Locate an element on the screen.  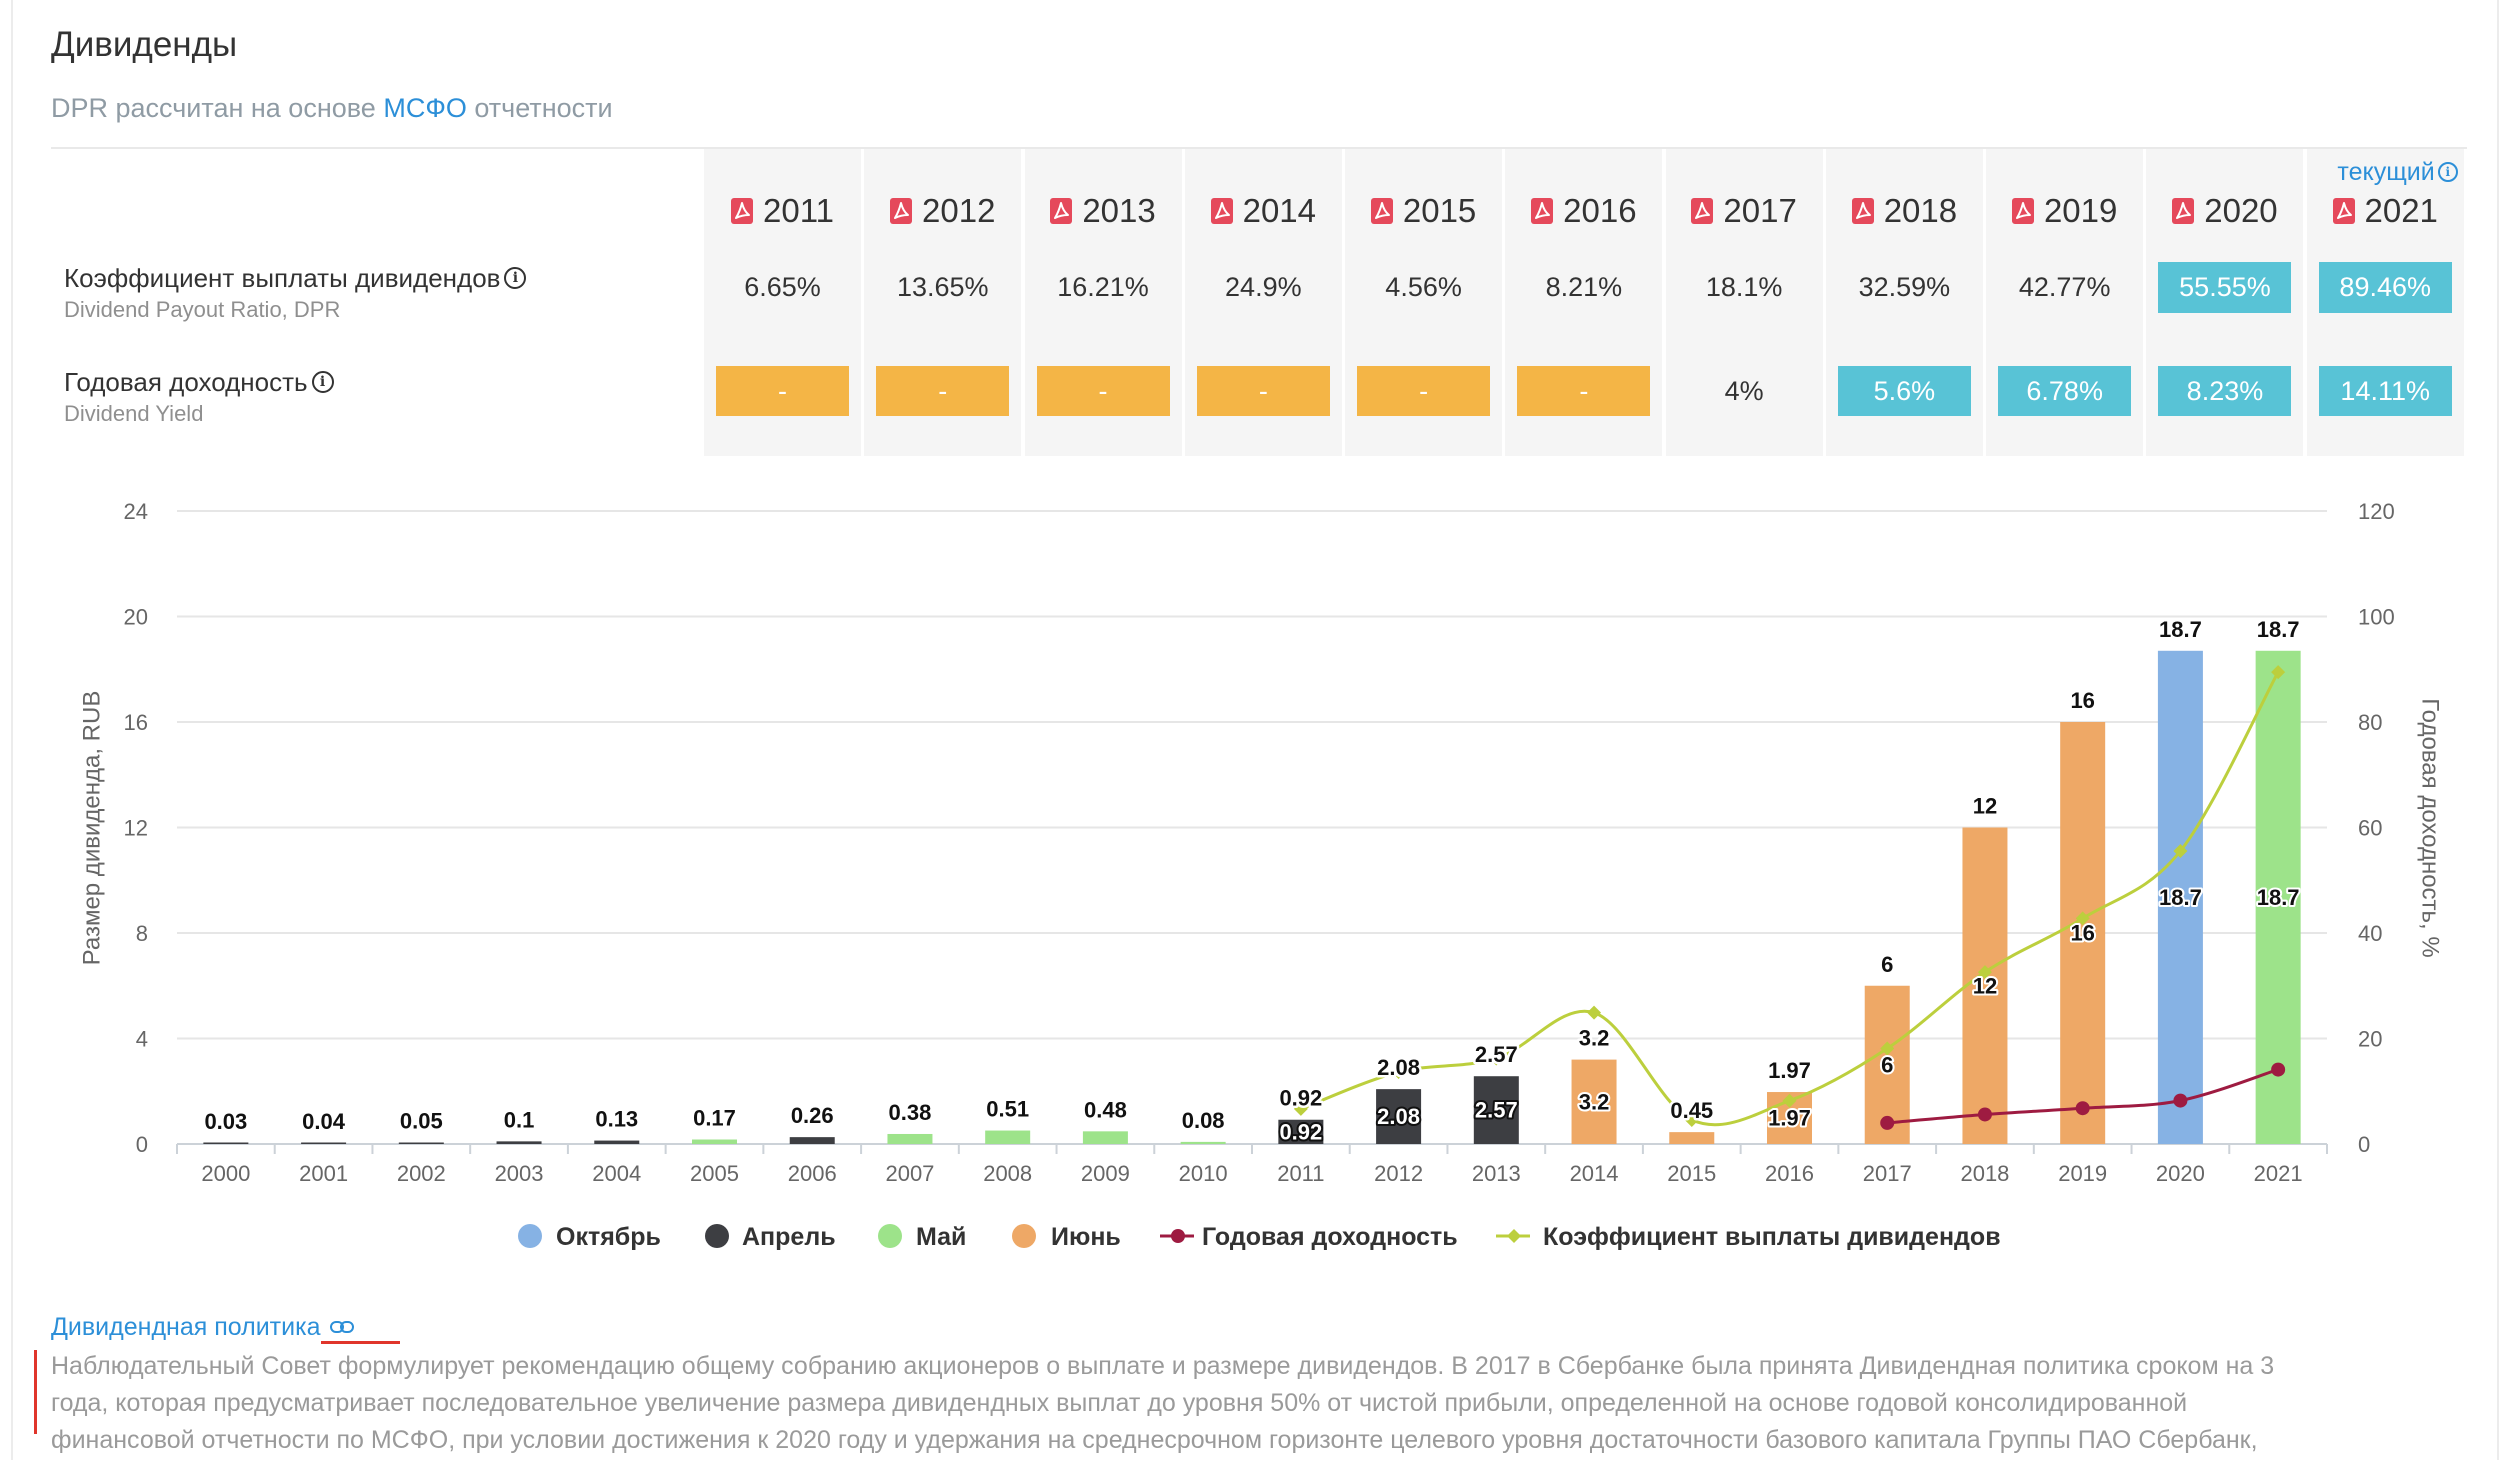
x-tick-label: 2005 is located at coordinates (714, 1173).